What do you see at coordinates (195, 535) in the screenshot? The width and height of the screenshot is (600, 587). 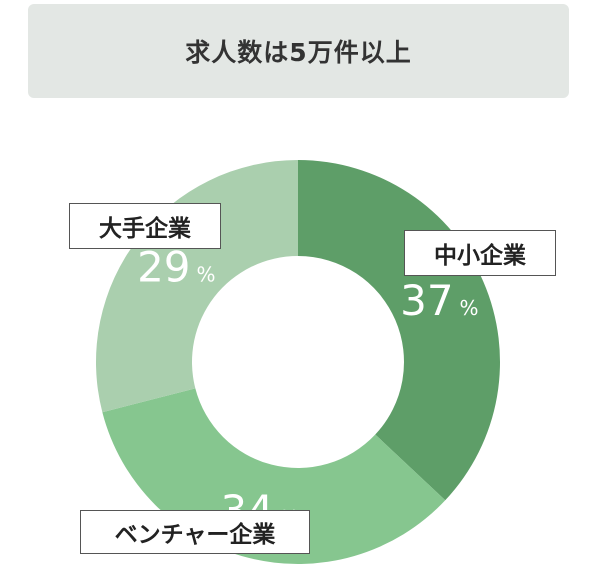 I see `label-venture-text: ベンチャー企業` at bounding box center [195, 535].